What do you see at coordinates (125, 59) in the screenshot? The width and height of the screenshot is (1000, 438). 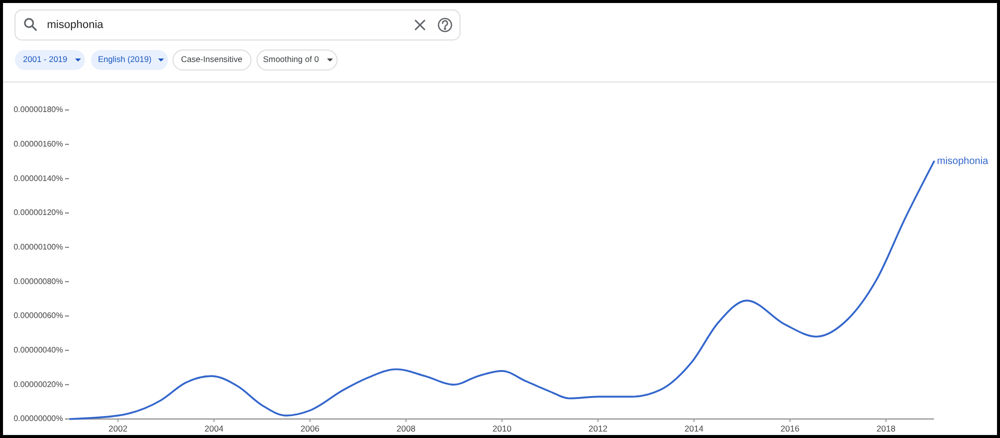 I see `text: English (2019)` at bounding box center [125, 59].